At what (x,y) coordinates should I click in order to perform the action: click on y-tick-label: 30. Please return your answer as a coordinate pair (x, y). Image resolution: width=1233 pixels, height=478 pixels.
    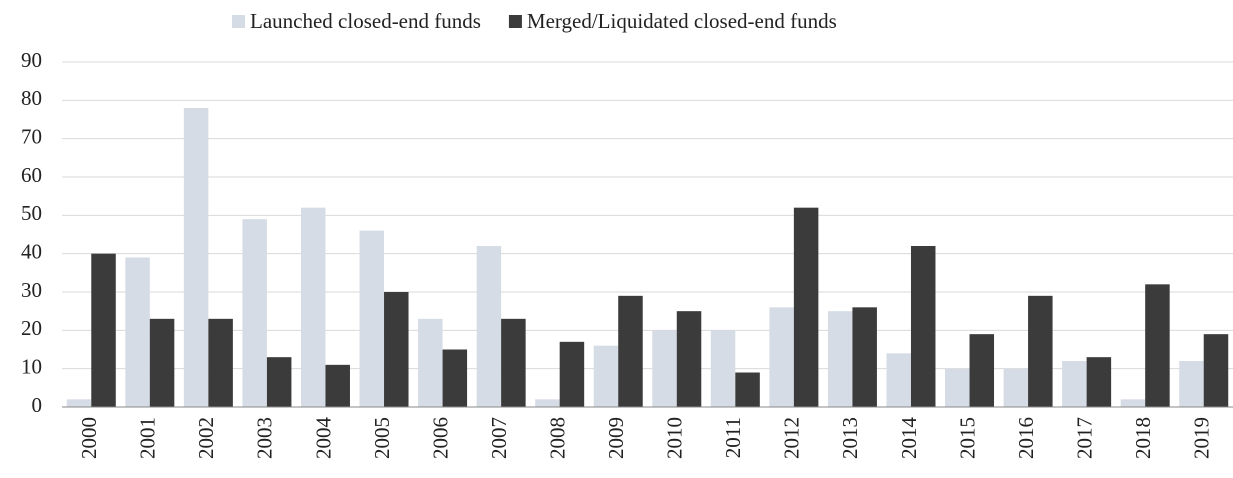
    Looking at the image, I should click on (31, 290).